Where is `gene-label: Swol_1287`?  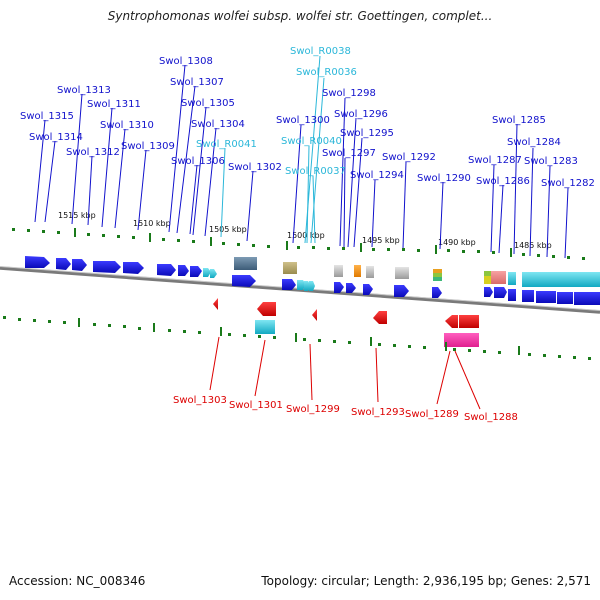 gene-label: Swol_1287 is located at coordinates (495, 160).